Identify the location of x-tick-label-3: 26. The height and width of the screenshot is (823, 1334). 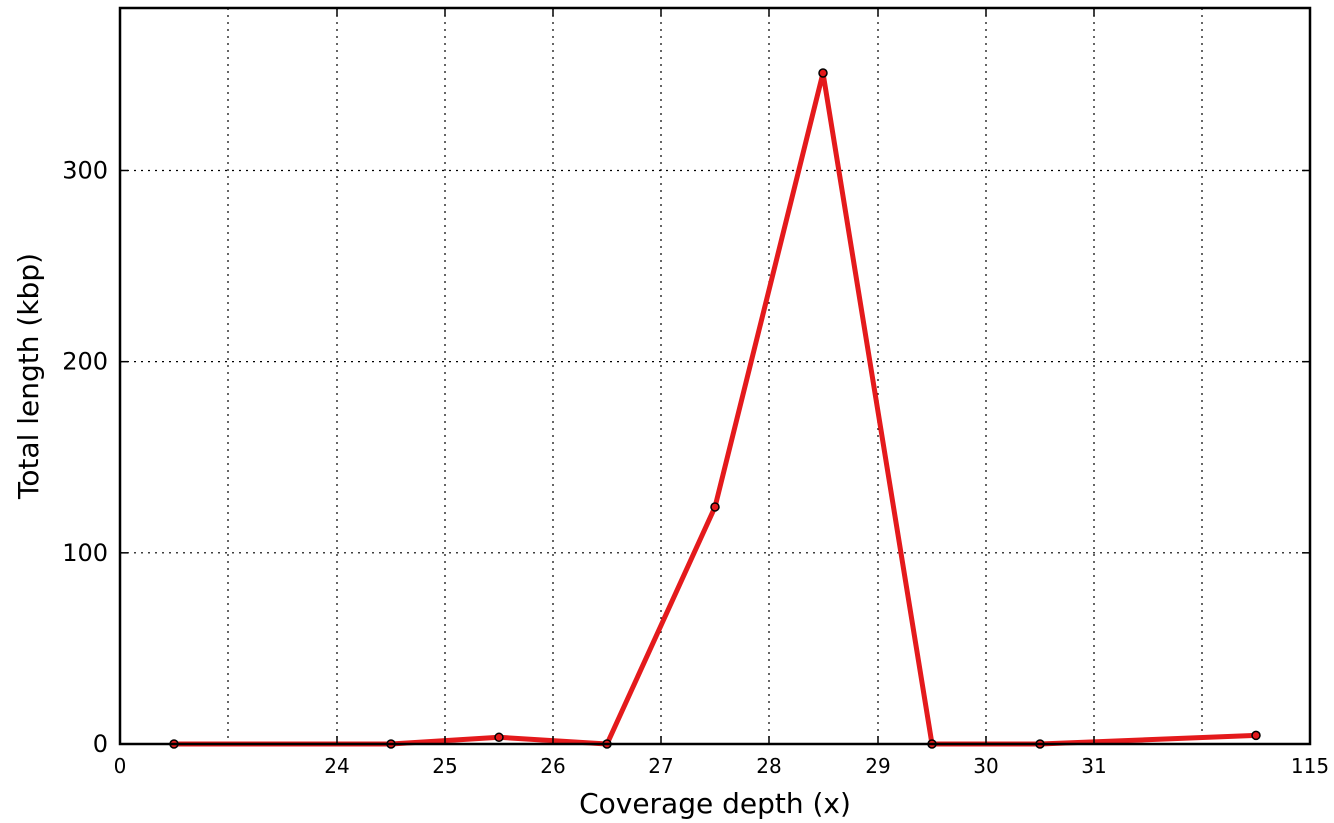
(552, 766).